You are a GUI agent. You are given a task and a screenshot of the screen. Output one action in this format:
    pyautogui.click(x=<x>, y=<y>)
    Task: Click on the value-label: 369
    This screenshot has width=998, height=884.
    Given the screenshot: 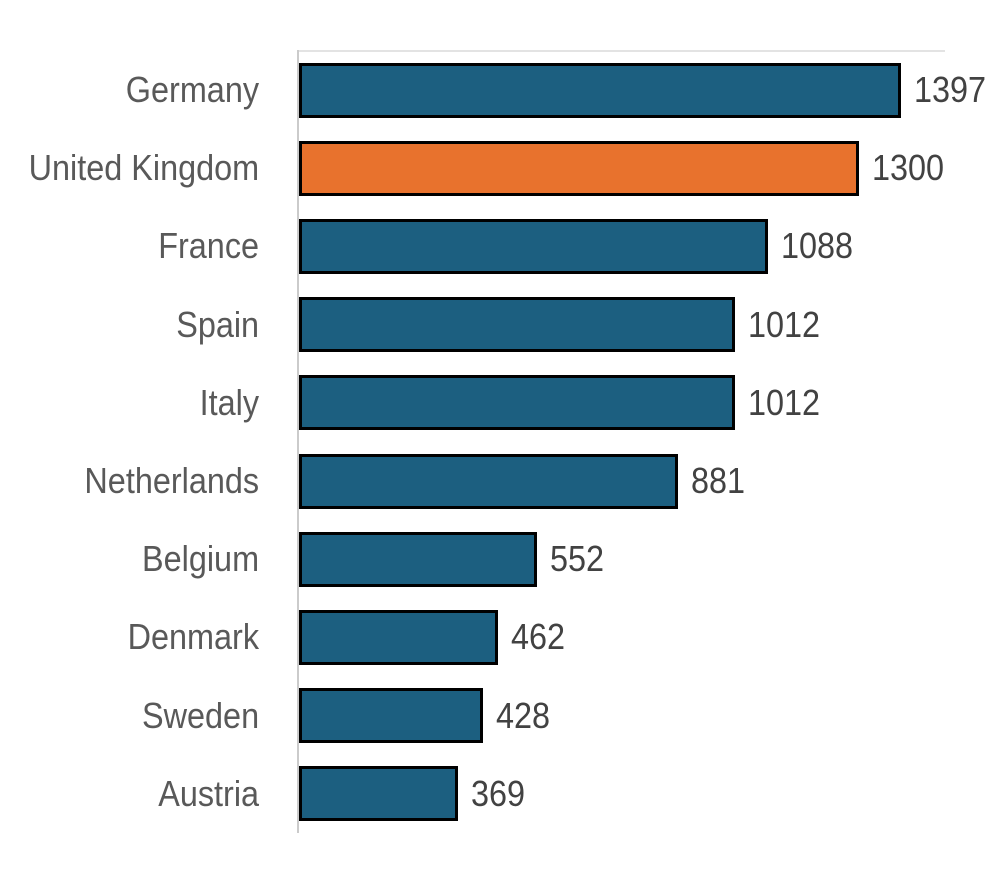 What is the action you would take?
    pyautogui.click(x=497, y=793)
    